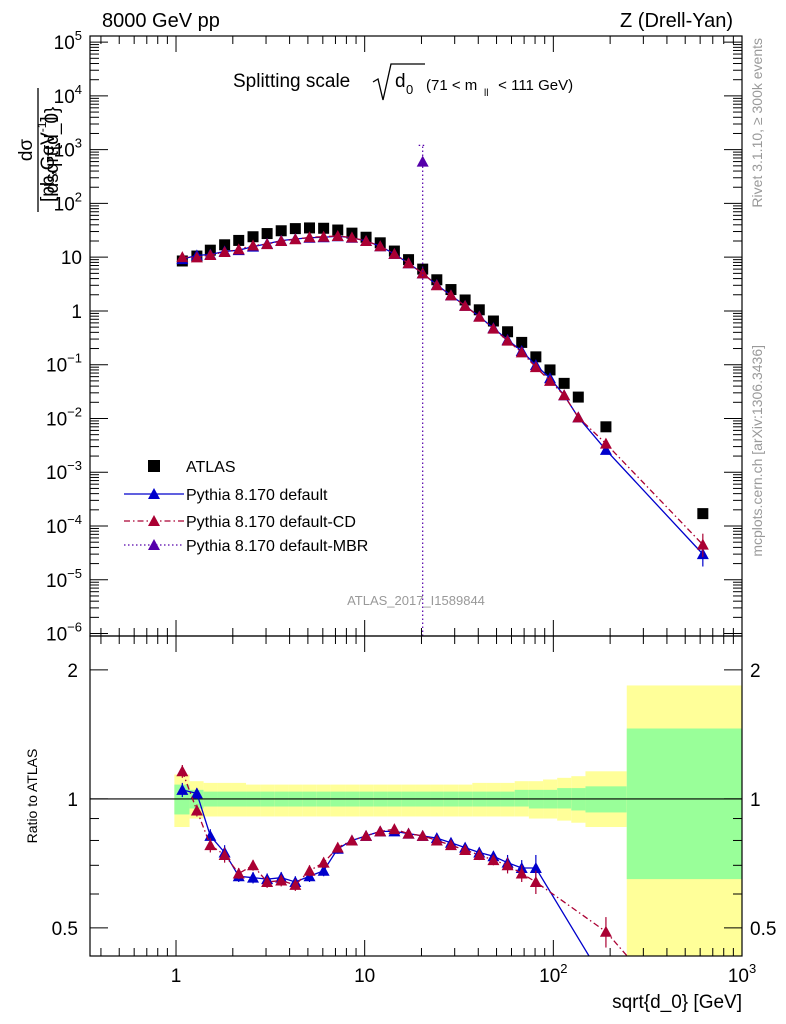 The width and height of the screenshot is (786, 1024). Describe the element at coordinates (26, 150) in the screenshot. I see `y-axis-label-numerator: dσ` at that location.